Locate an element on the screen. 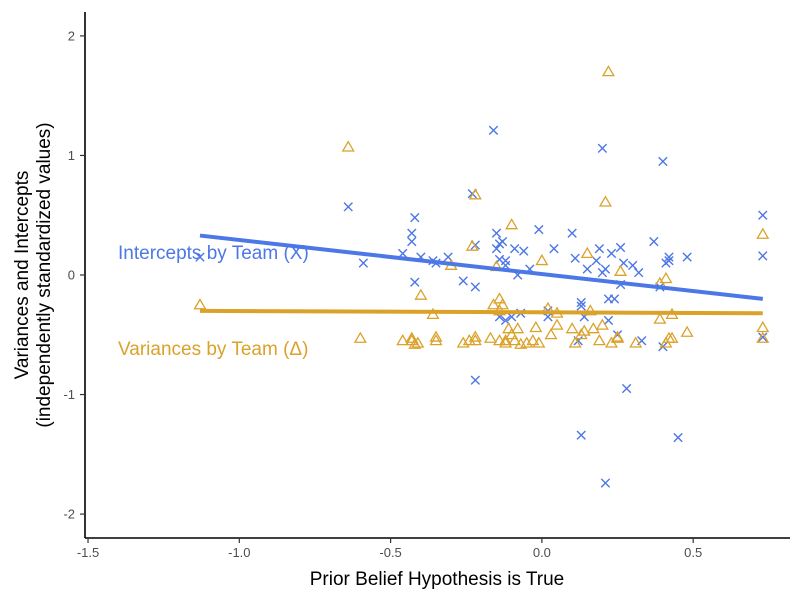  intercept-trend-line is located at coordinates (481, 267).